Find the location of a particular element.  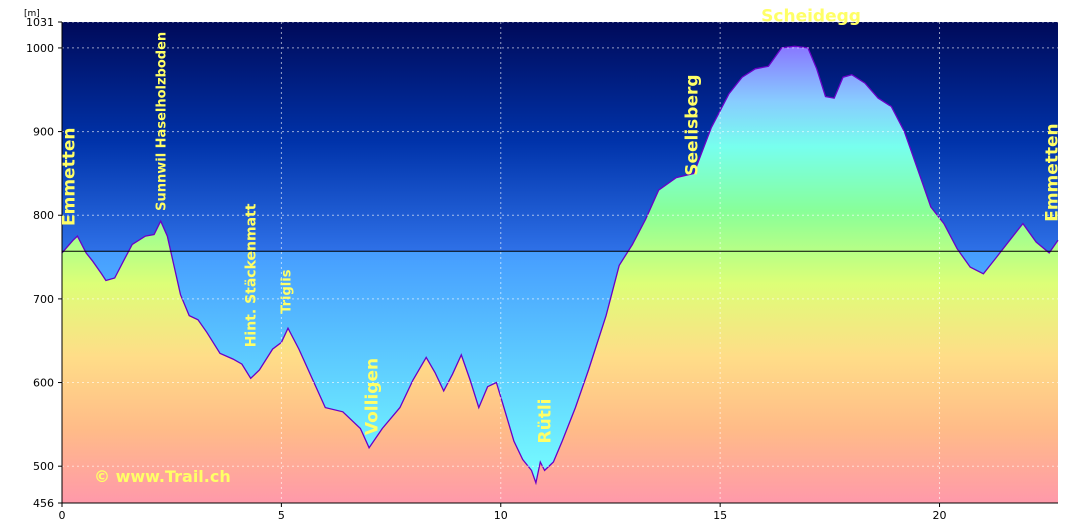

place-label-2: Hint. Stäckenmatt is located at coordinates (252, 275).